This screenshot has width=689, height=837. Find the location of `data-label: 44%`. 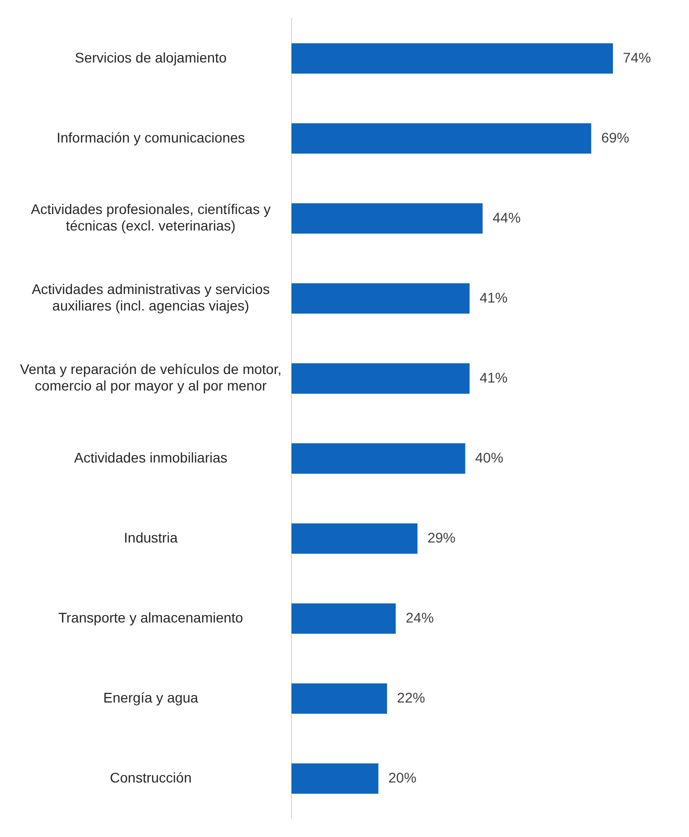

data-label: 44% is located at coordinates (506, 217).